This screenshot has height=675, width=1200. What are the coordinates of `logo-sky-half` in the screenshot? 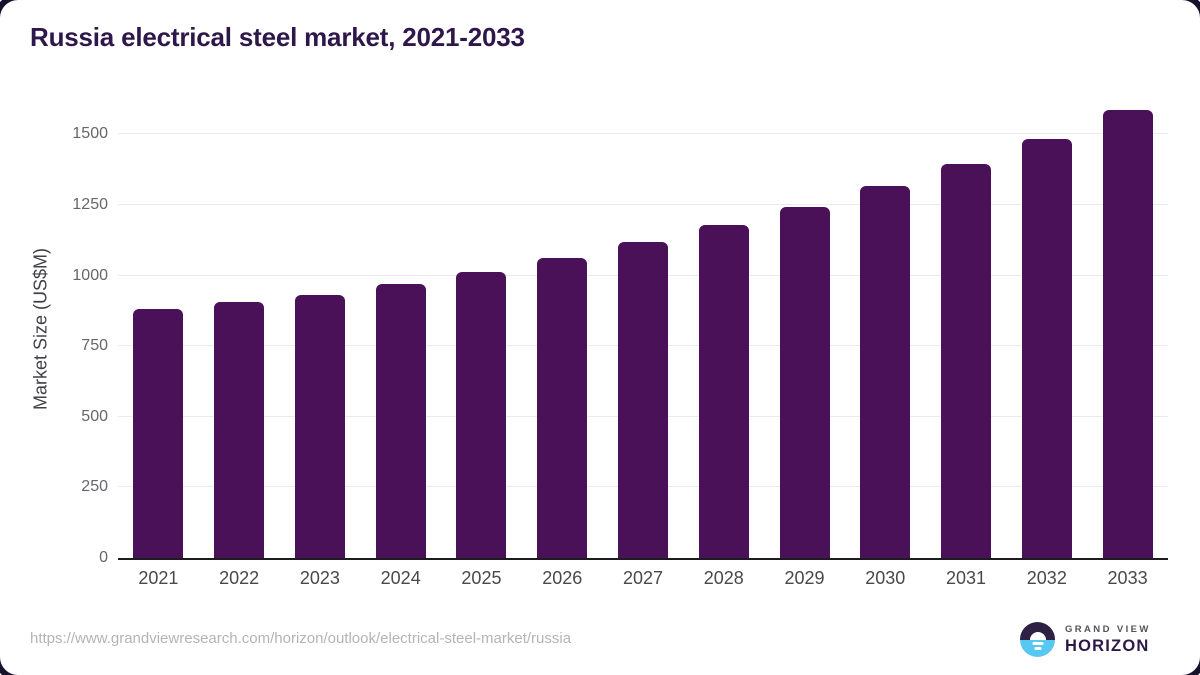 It's located at (1037, 631).